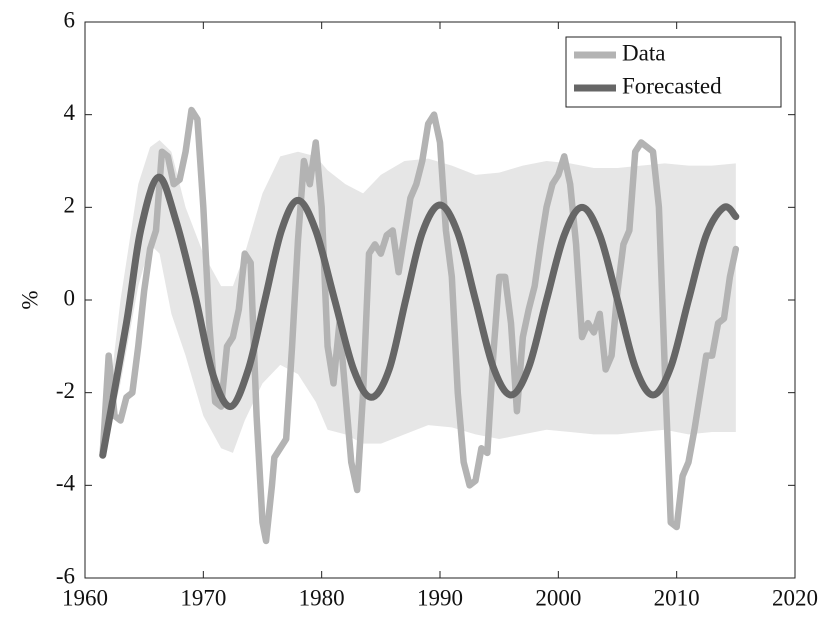  I want to click on x-tick-label: 2020, so click(795, 597).